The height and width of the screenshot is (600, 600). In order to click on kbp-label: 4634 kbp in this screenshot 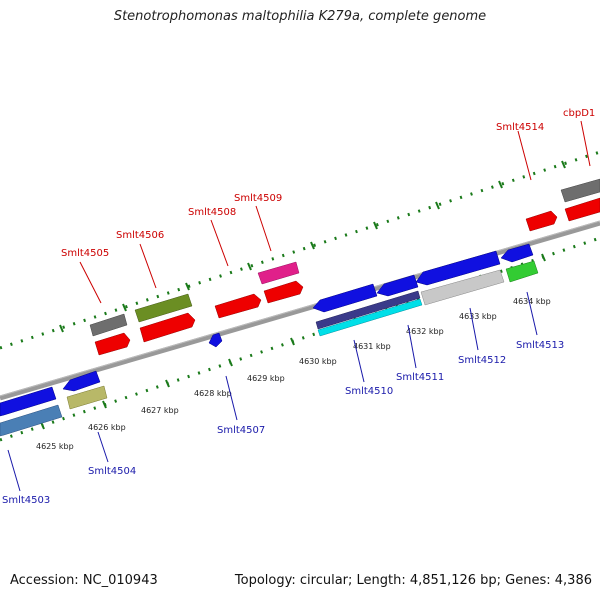, I will do `click(532, 301)`.